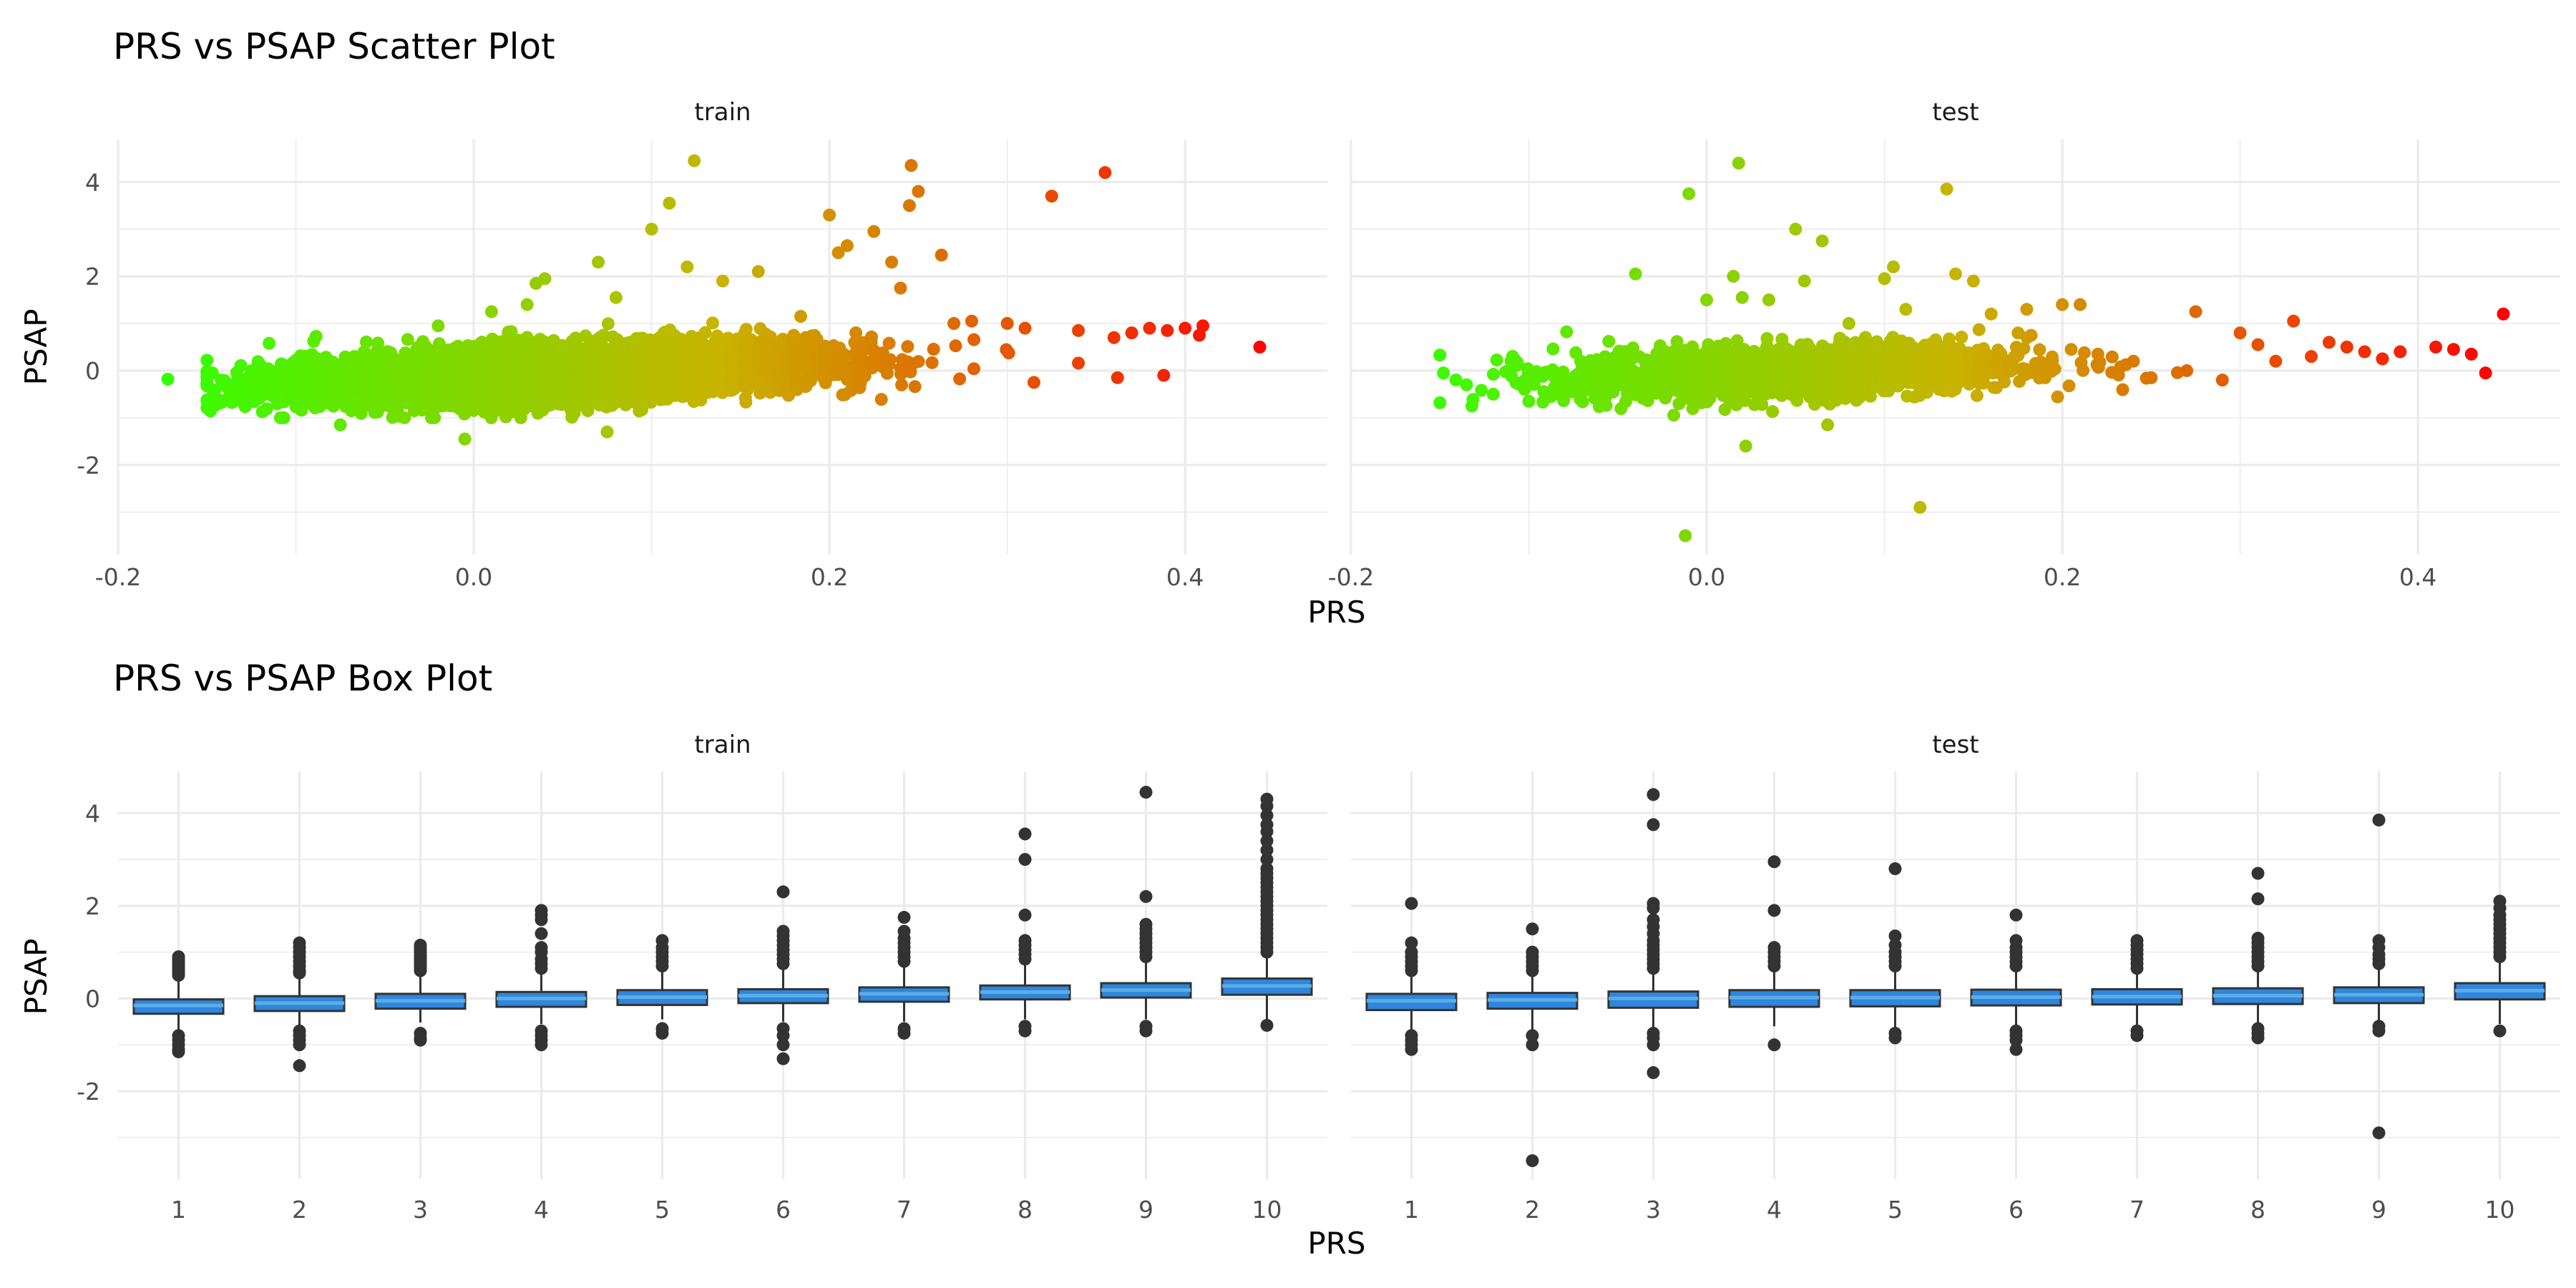  I want to click on scatter-points-bulk, so click(642, 367).